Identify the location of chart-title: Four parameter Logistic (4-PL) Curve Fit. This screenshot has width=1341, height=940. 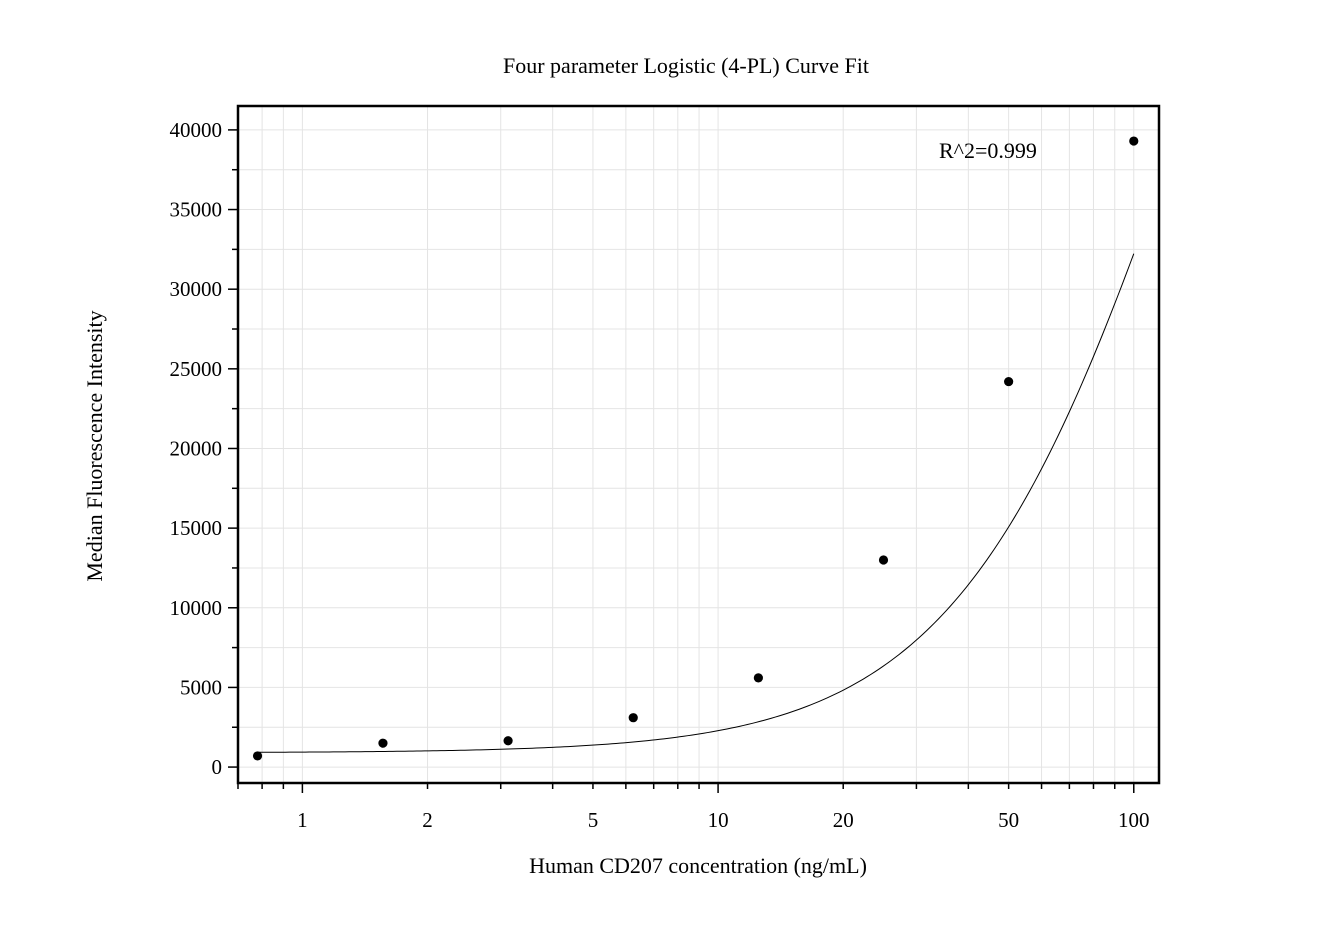
(686, 65).